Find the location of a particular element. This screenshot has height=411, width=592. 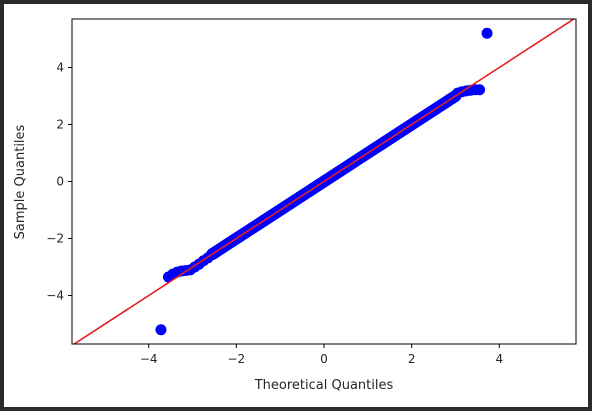

x-tick-label: −4 is located at coordinates (149, 359).